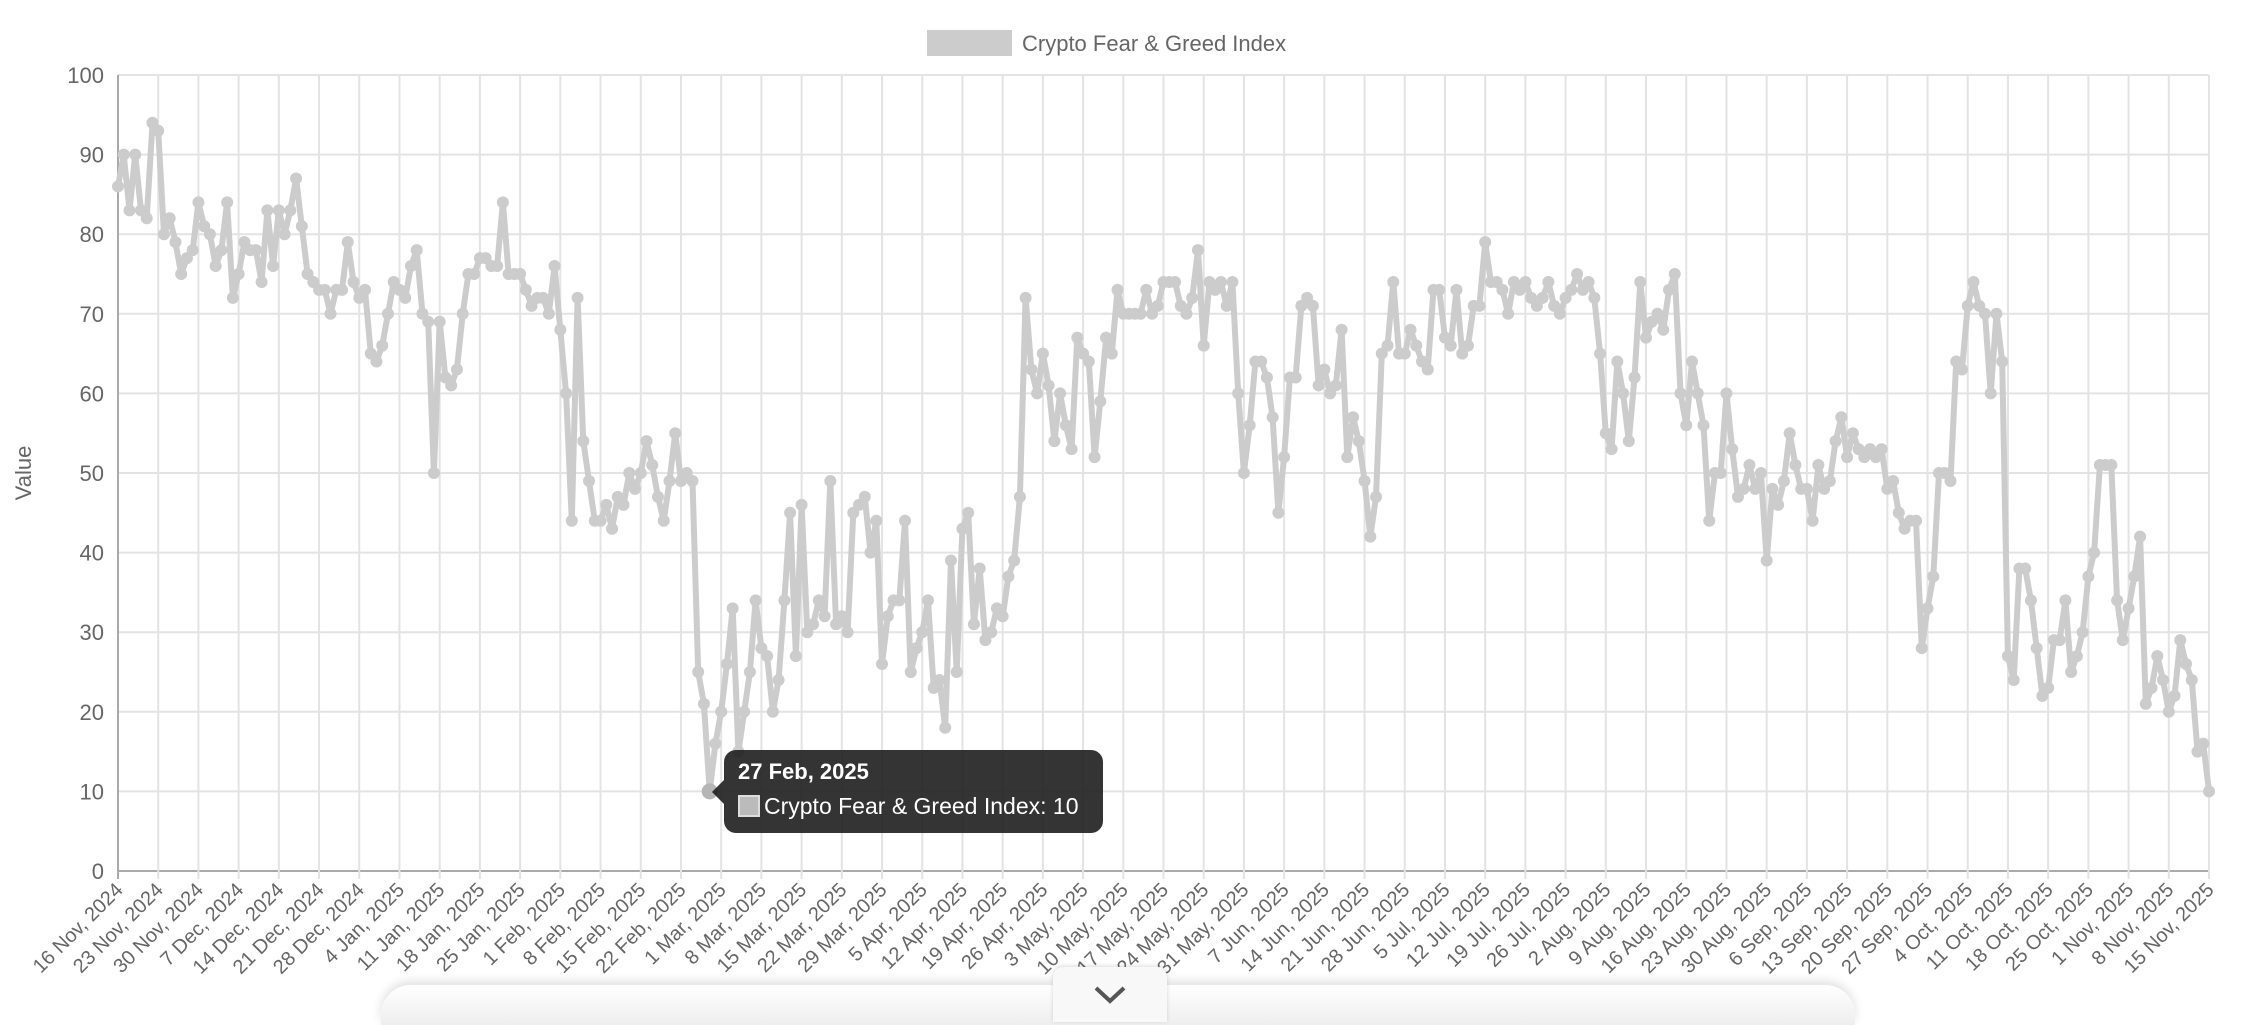 The image size is (2243, 1025). What do you see at coordinates (969, 43) in the screenshot?
I see `legend-swatch` at bounding box center [969, 43].